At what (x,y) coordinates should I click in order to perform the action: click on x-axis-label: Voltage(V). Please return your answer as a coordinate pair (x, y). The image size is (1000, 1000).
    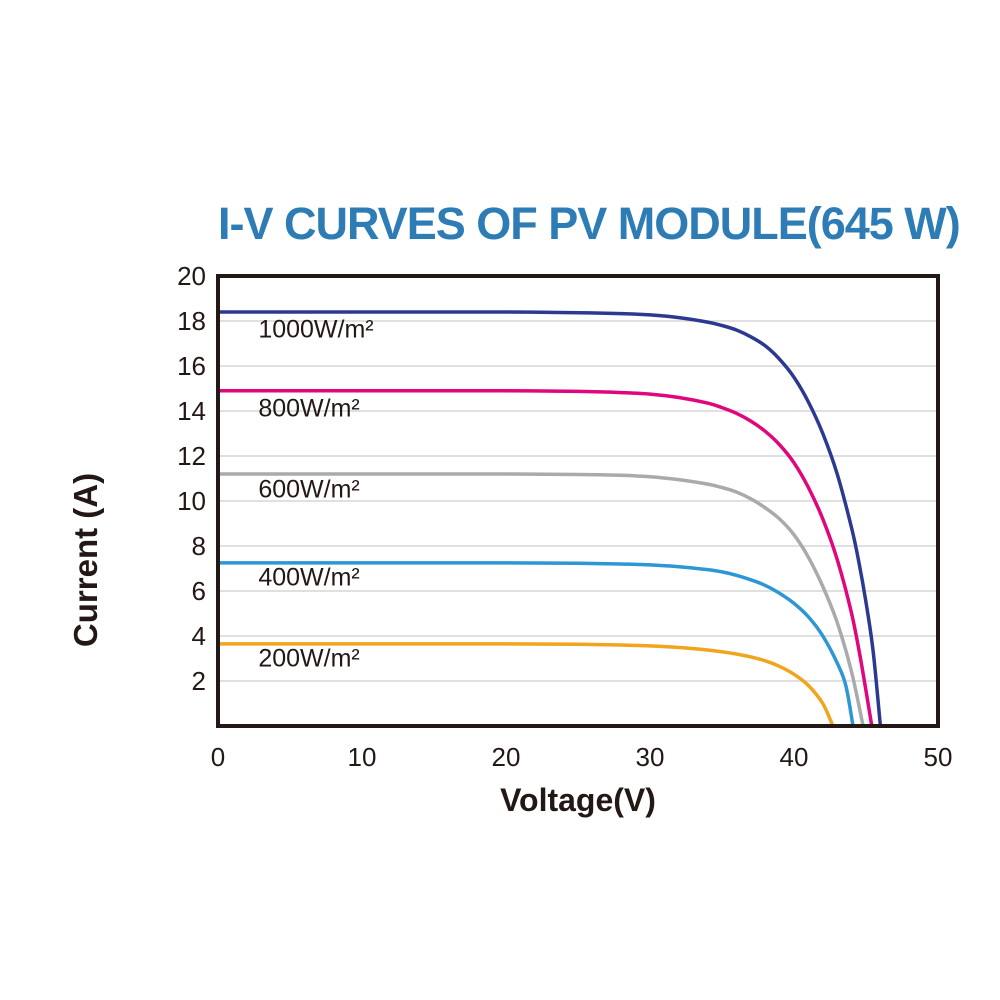
    Looking at the image, I should click on (578, 800).